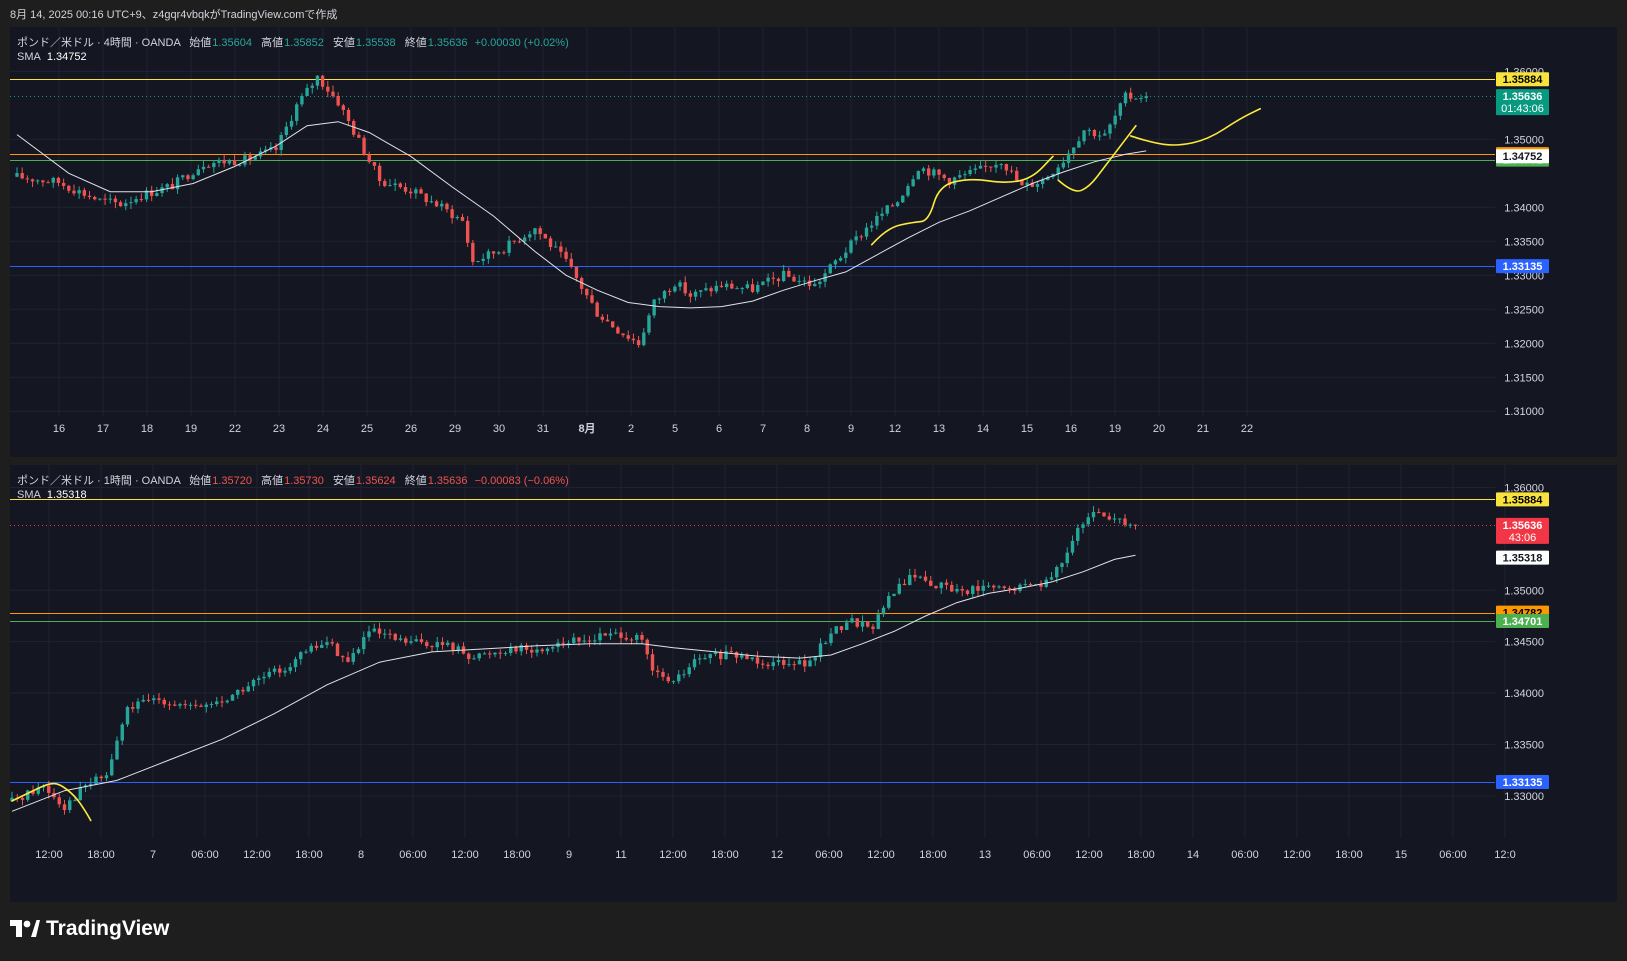 This screenshot has height=961, width=1627. I want to click on drawing-early-curve, so click(51, 802).